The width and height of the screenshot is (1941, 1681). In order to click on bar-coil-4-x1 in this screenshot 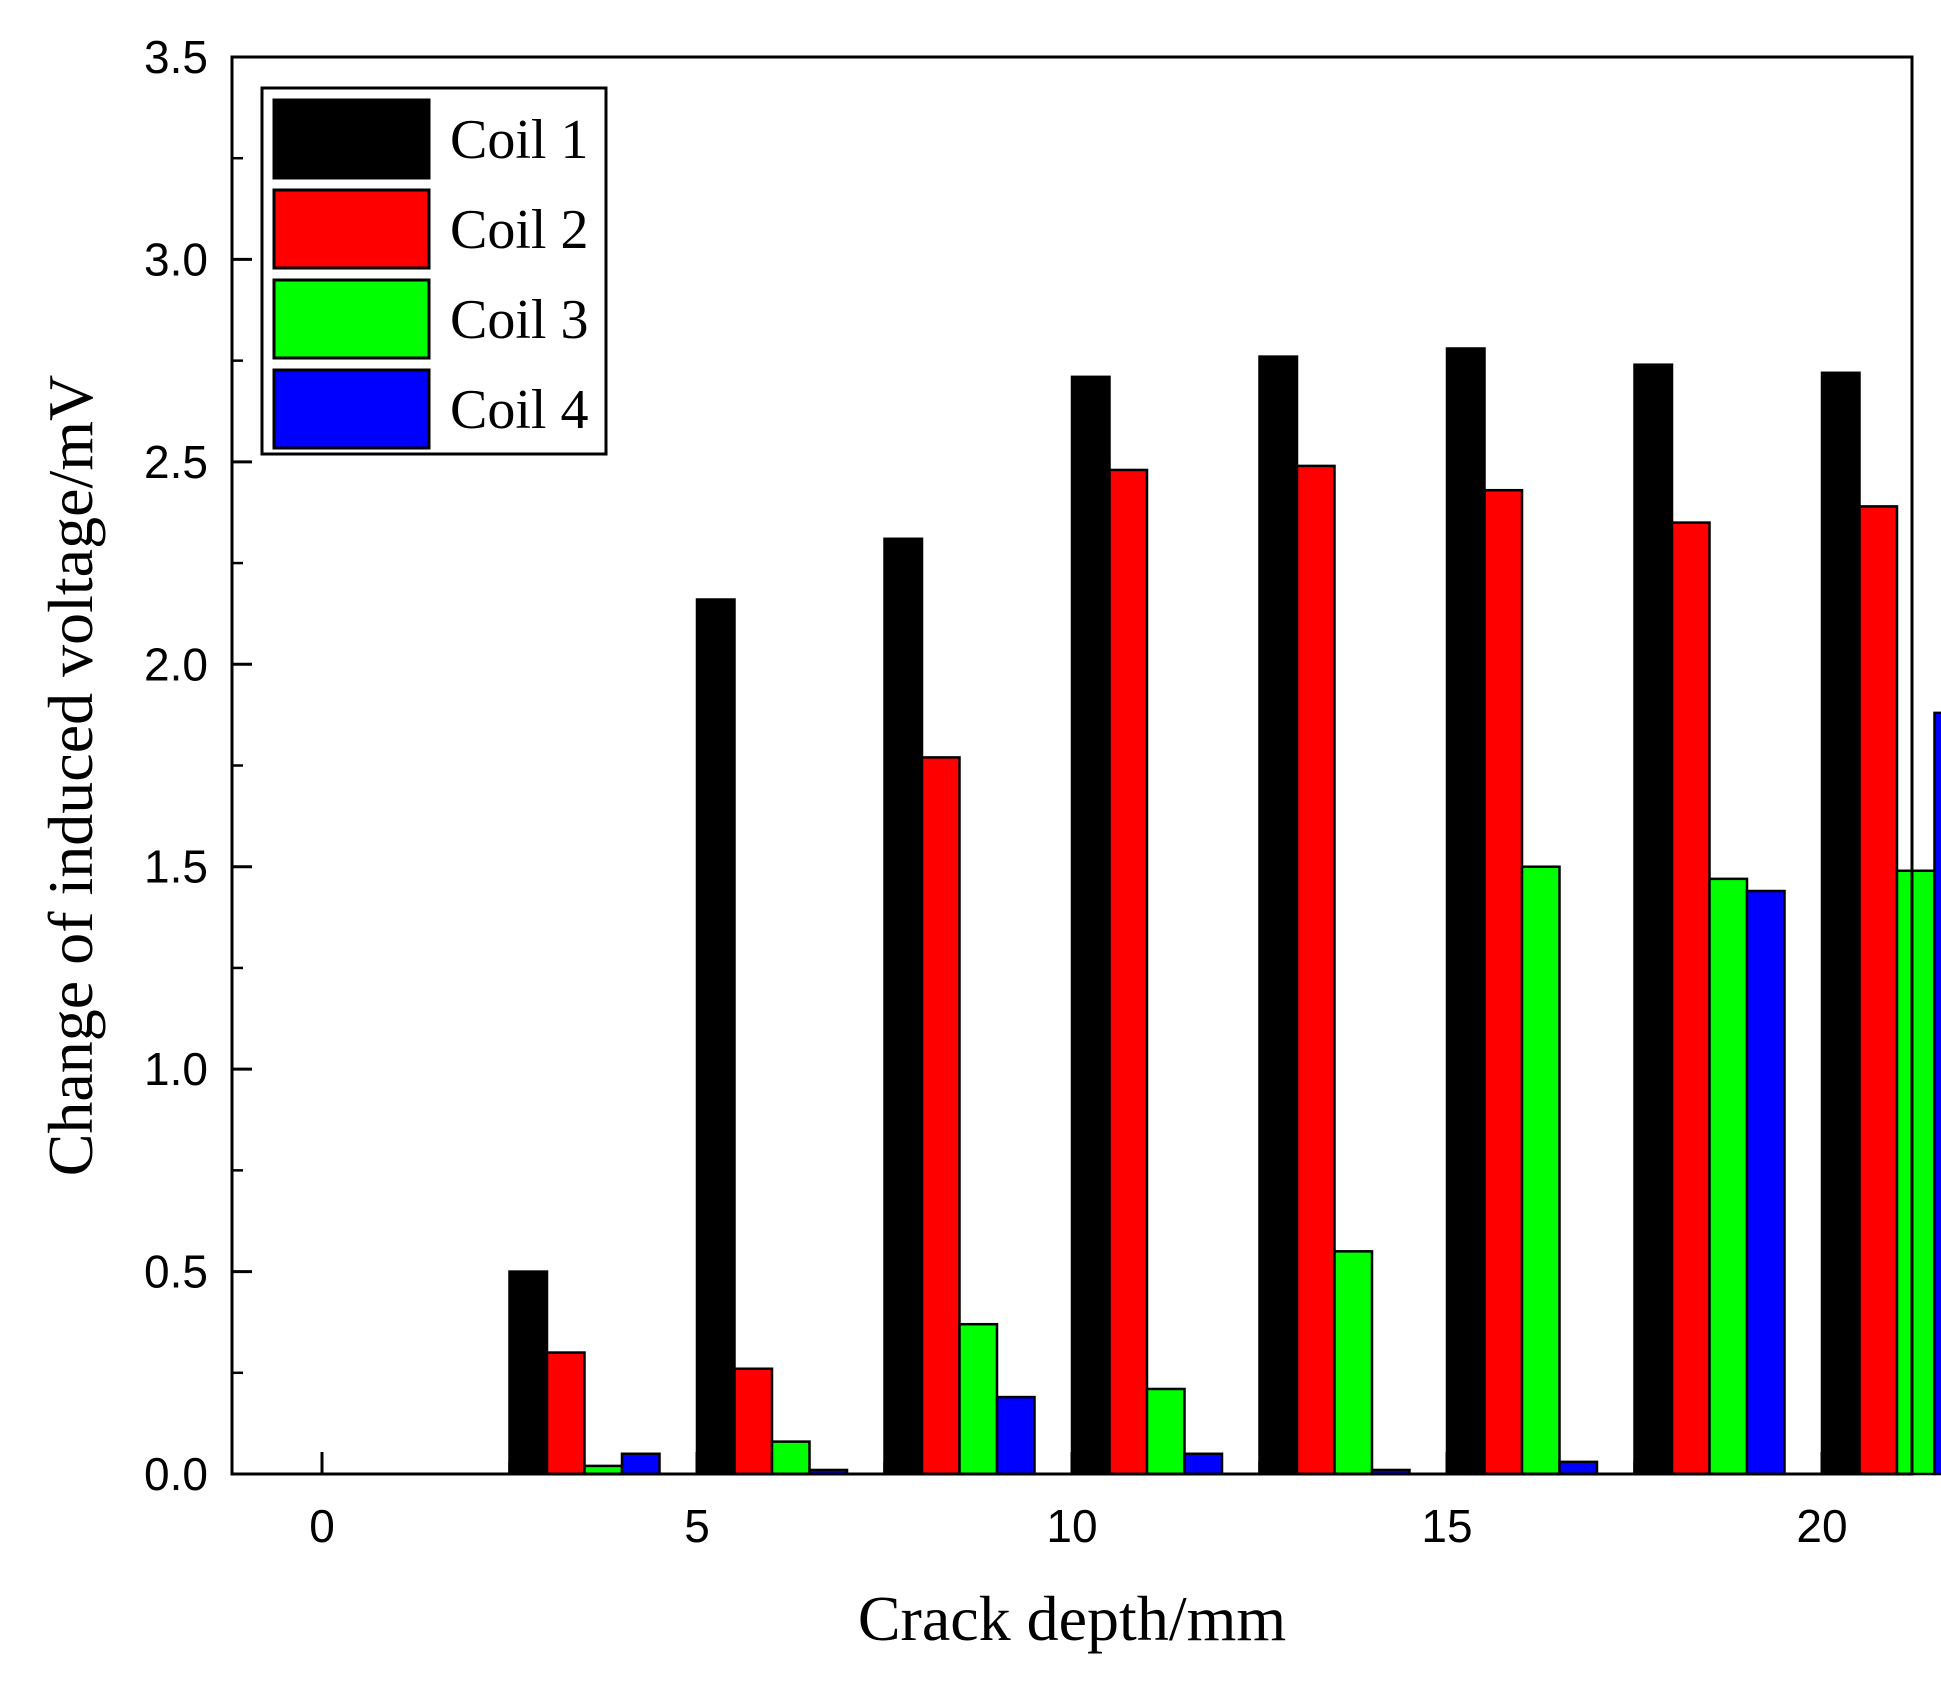, I will do `click(641, 1464)`.